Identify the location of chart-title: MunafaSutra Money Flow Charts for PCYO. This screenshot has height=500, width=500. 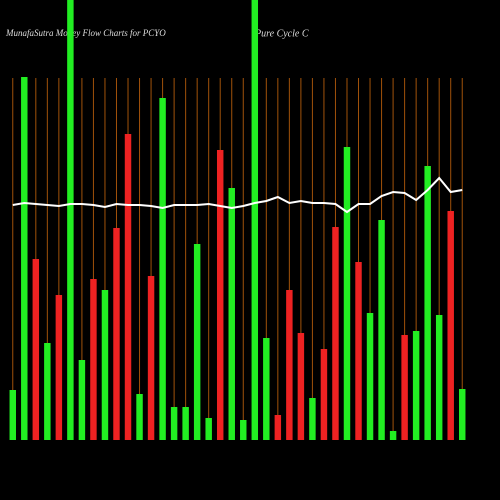
(85, 33).